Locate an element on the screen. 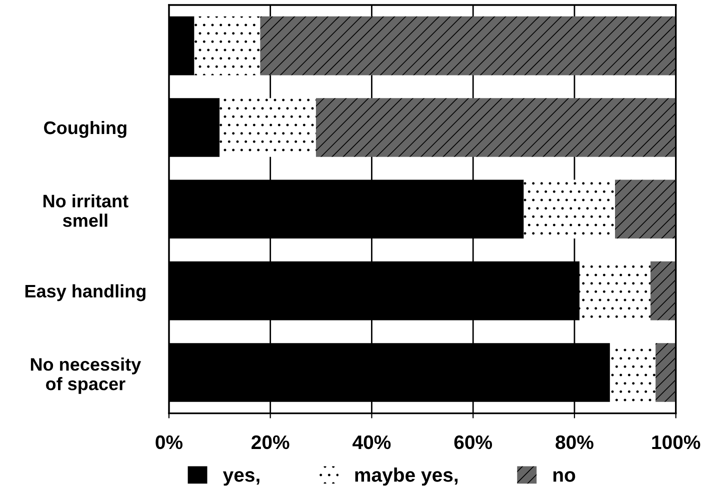 This screenshot has height=498, width=704. x-tick-label: 100% is located at coordinates (676, 442).